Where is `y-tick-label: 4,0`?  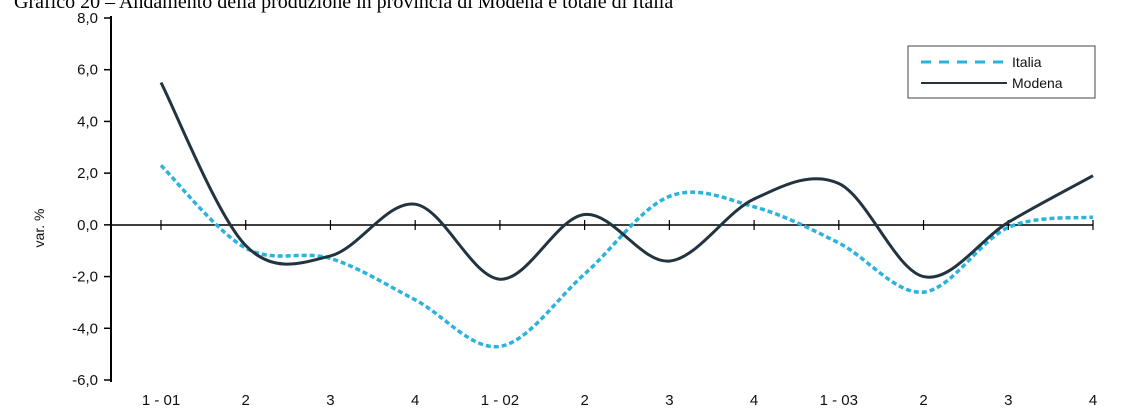
y-tick-label: 4,0 is located at coordinates (87, 121).